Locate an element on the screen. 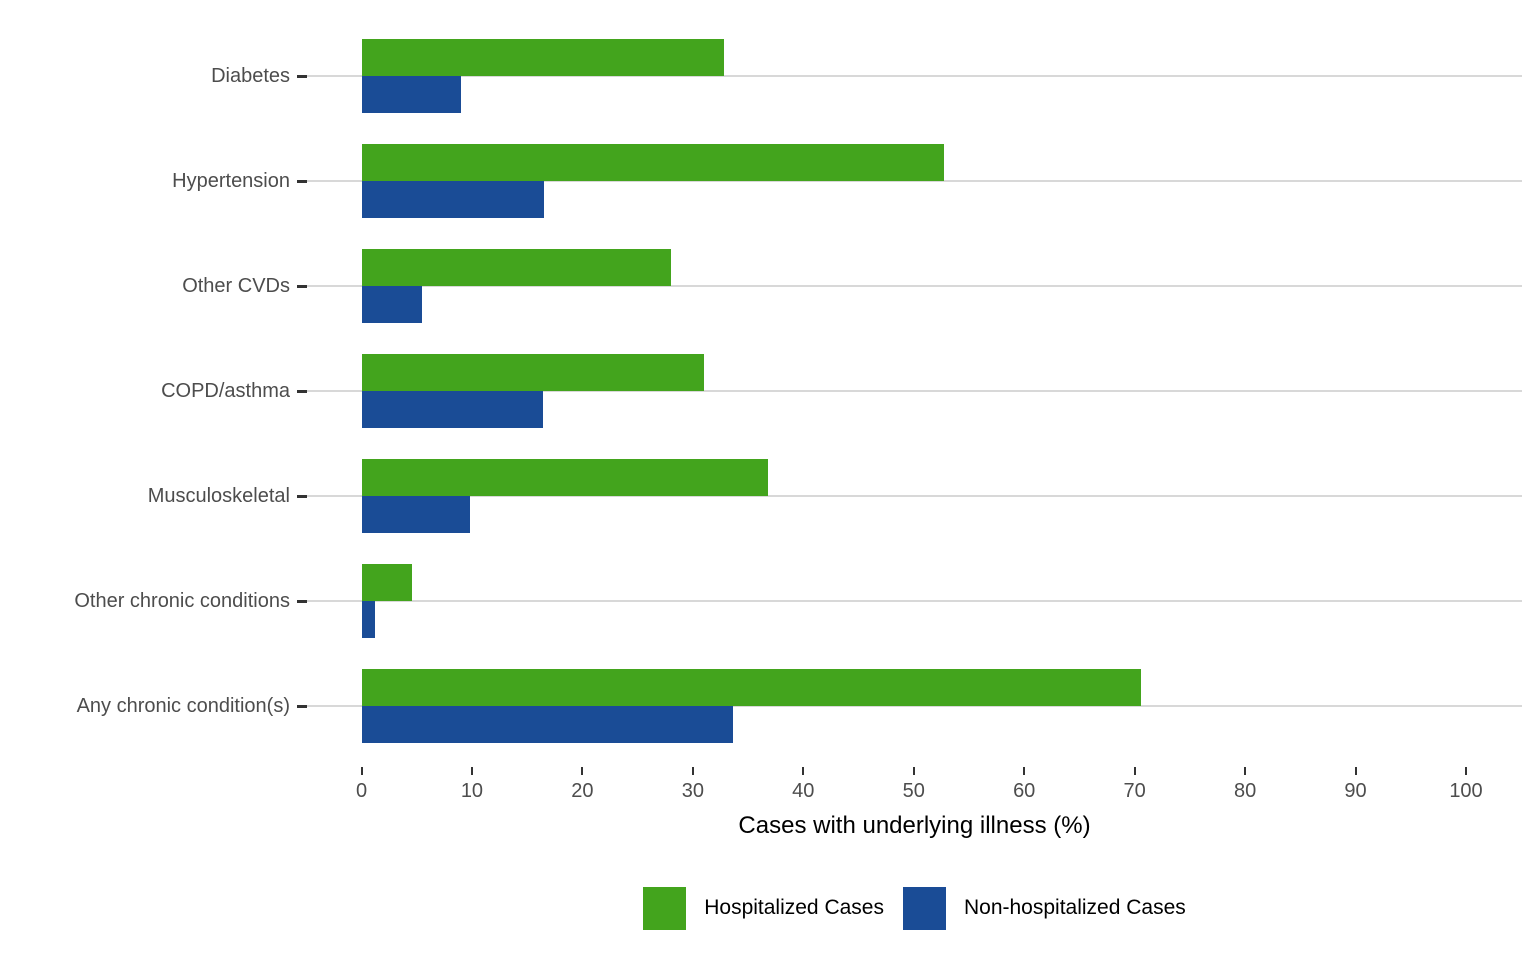 Image resolution: width=1536 pixels, height=960 pixels. x-tick-label-60: 60 is located at coordinates (1024, 791).